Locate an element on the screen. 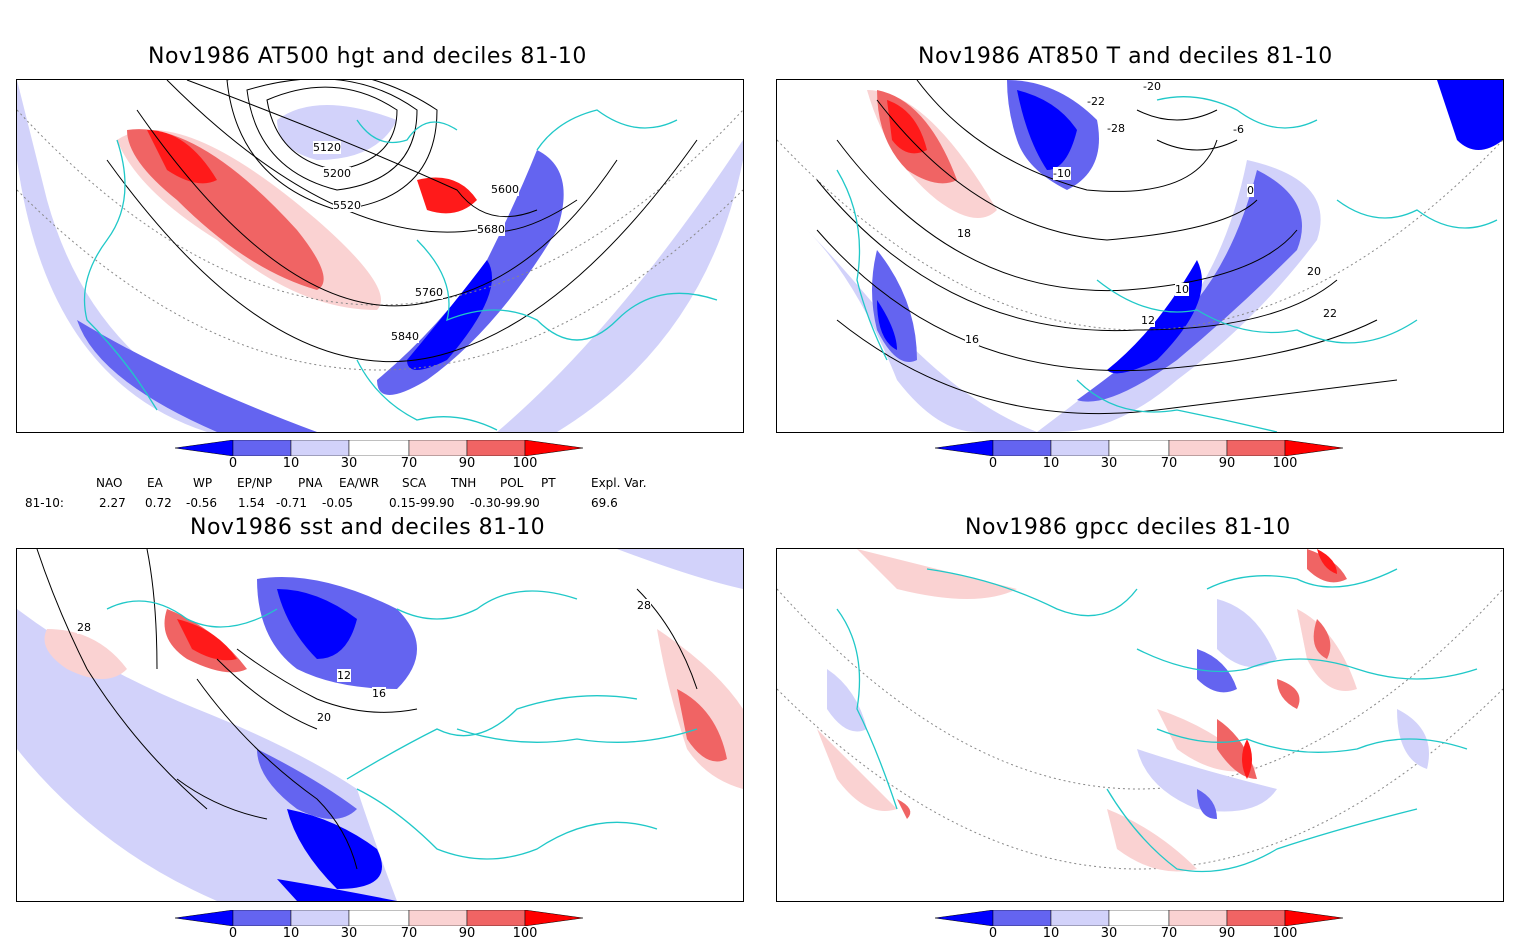 This screenshot has width=1520, height=944. index-header: POL is located at coordinates (512, 483).